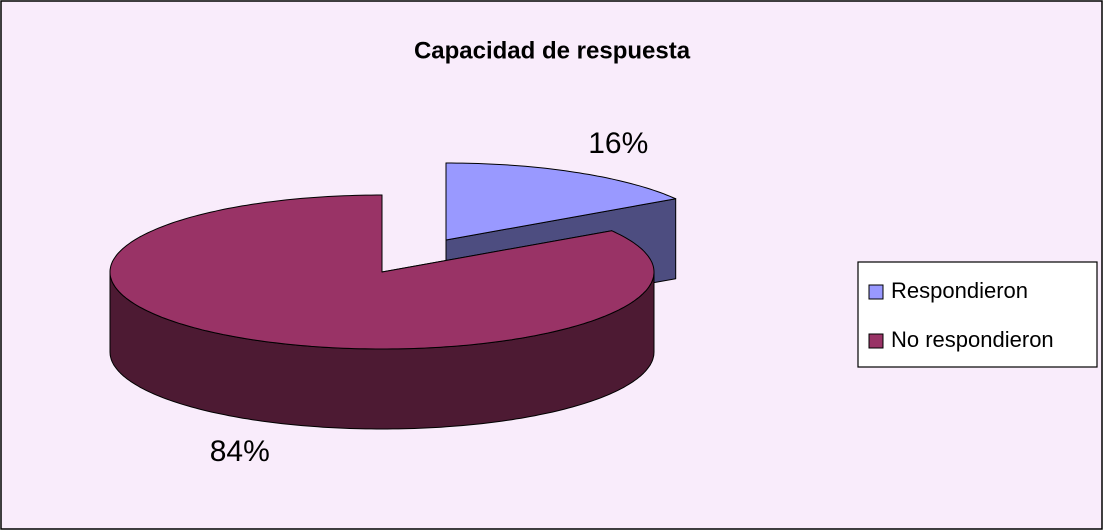  What do you see at coordinates (240, 451) in the screenshot?
I see `data-label: 84%` at bounding box center [240, 451].